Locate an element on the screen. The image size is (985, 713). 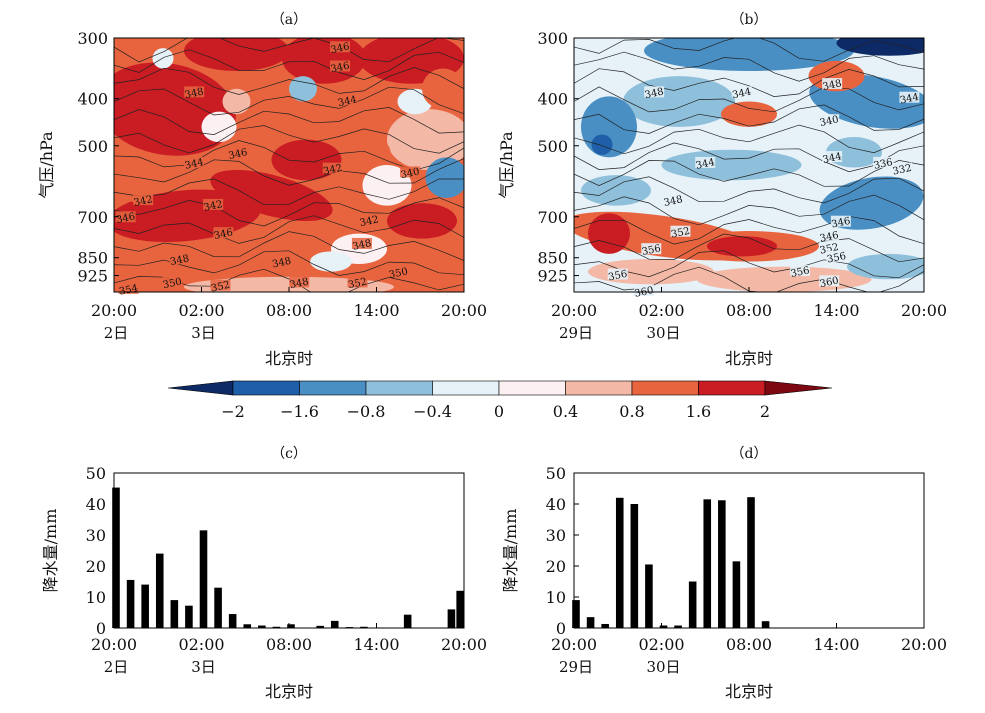
colorbar-extend-low is located at coordinates (200, 388).